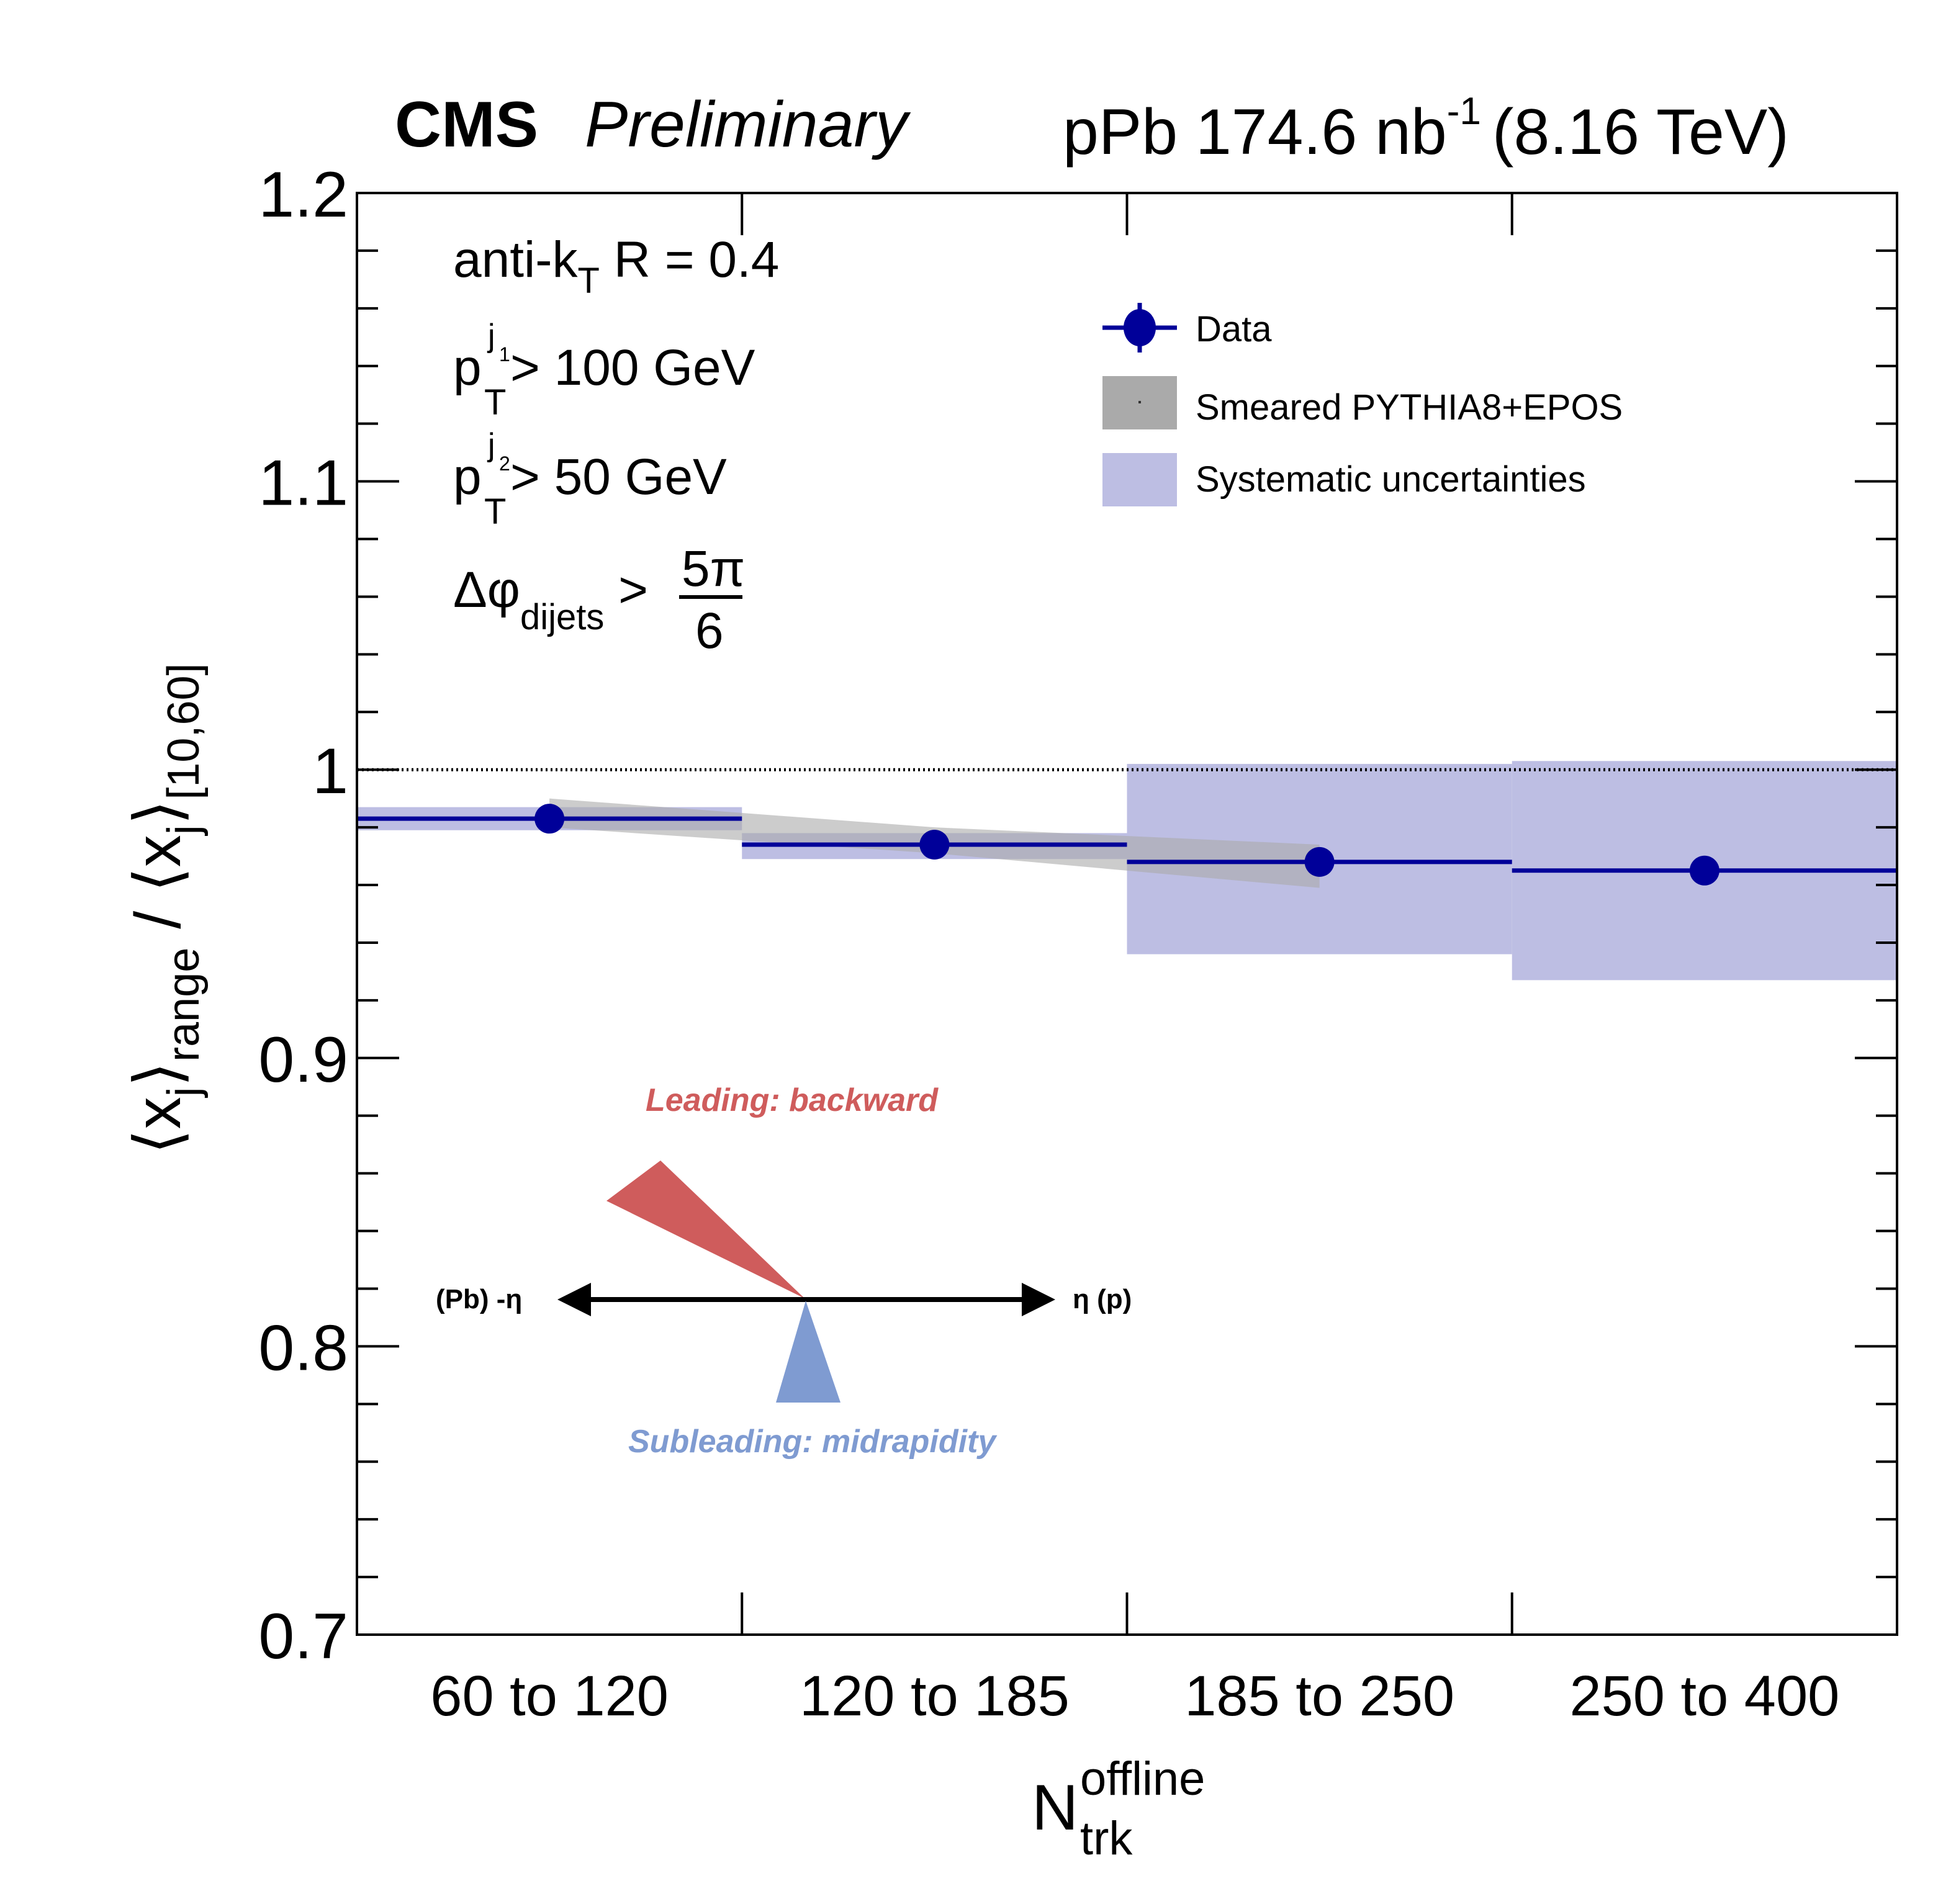 Image resolution: width=1956 pixels, height=1904 pixels. I want to click on data-marker-icon, so click(1140, 327).